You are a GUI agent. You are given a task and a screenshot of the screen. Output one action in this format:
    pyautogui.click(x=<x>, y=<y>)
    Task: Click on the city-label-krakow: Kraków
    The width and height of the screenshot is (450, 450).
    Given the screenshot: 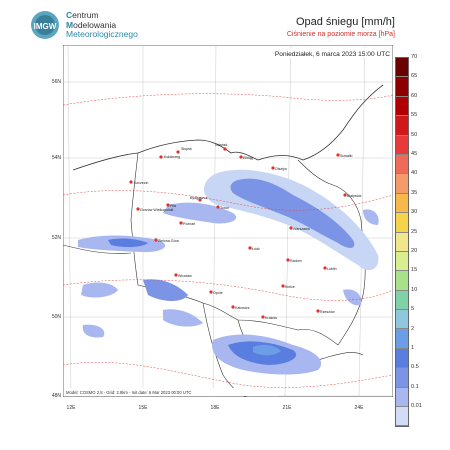 What is the action you would take?
    pyautogui.click(x=271, y=318)
    